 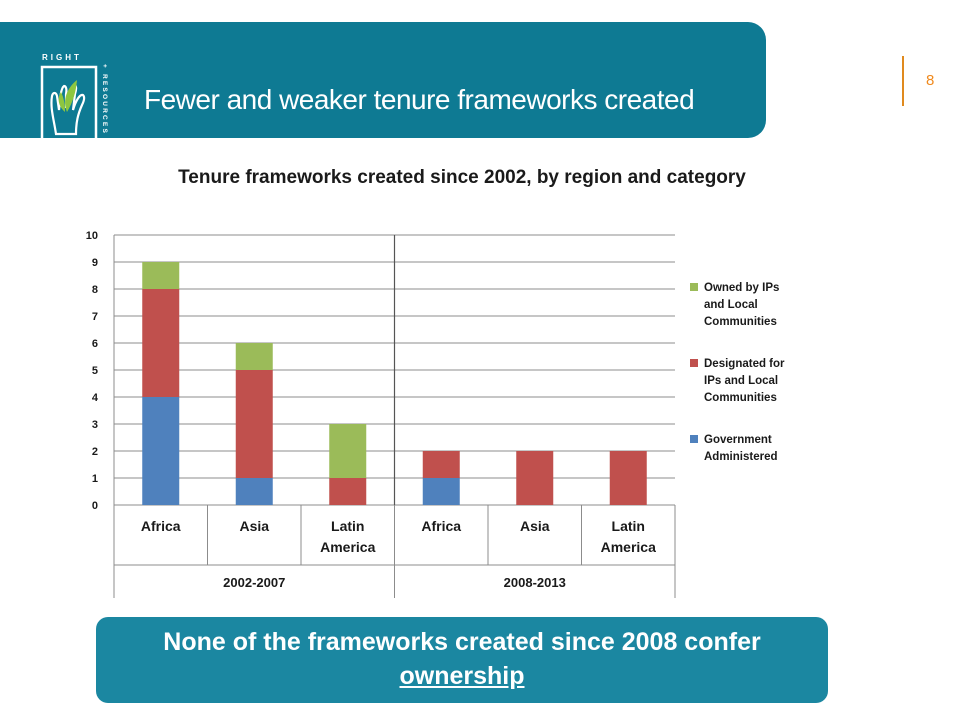 I want to click on legend-label: Designated for IPs and Local Communities, so click(x=744, y=381).